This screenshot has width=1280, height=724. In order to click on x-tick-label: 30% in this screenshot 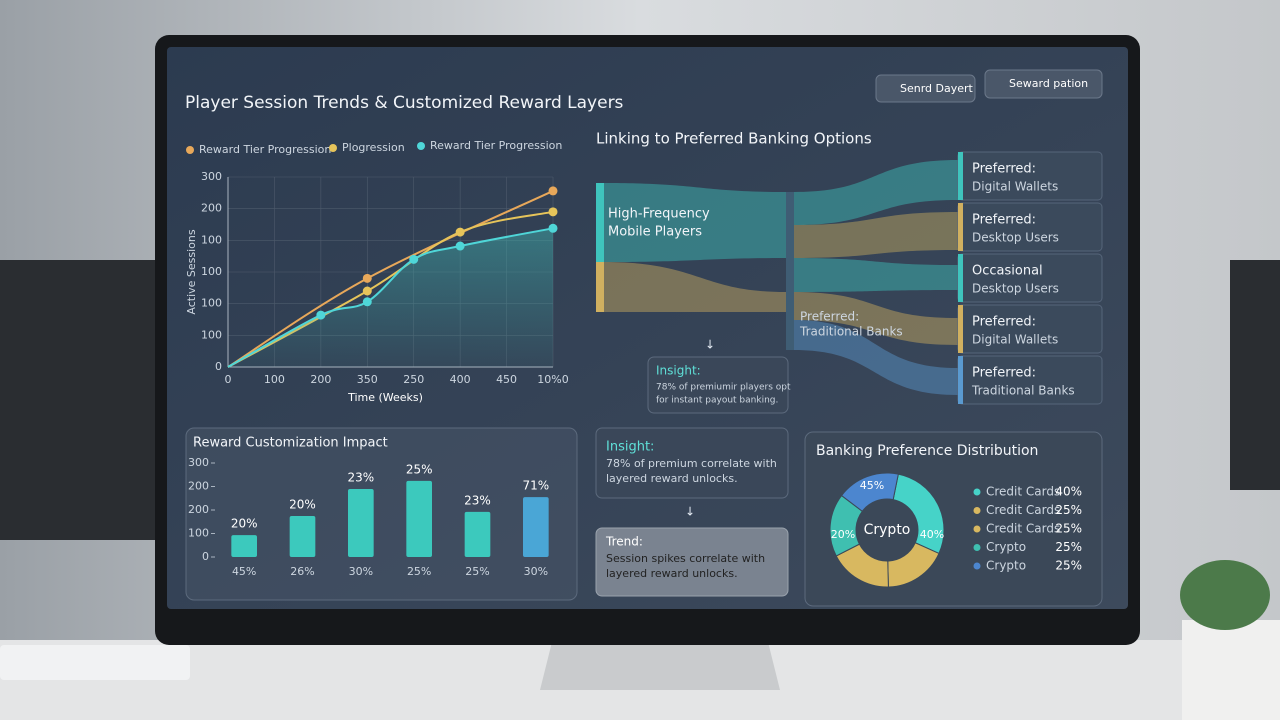, I will do `click(361, 571)`.